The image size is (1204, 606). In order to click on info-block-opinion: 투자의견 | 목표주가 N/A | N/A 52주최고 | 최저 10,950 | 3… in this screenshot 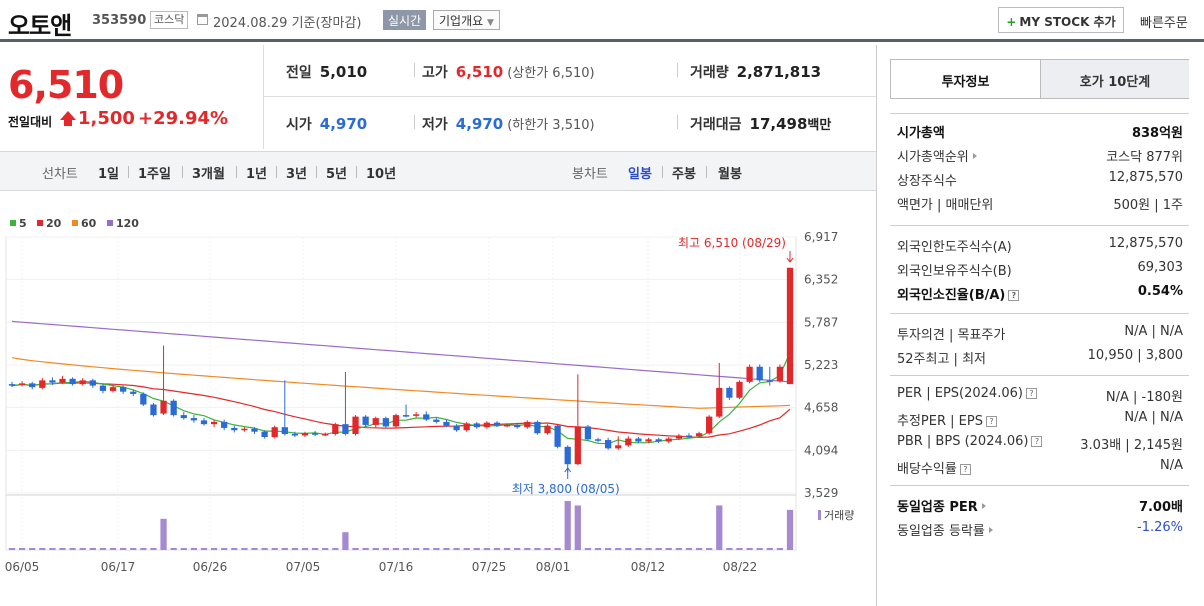, I will do `click(1039, 340)`.